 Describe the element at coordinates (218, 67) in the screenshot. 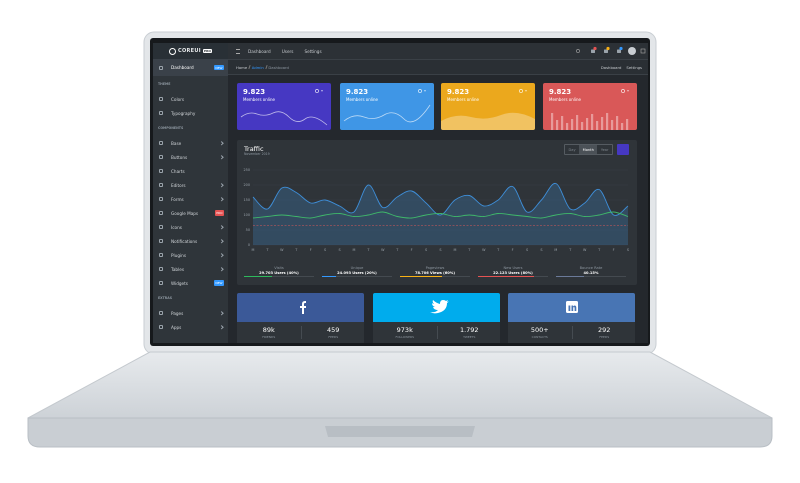

I see `badge: NEW` at that location.